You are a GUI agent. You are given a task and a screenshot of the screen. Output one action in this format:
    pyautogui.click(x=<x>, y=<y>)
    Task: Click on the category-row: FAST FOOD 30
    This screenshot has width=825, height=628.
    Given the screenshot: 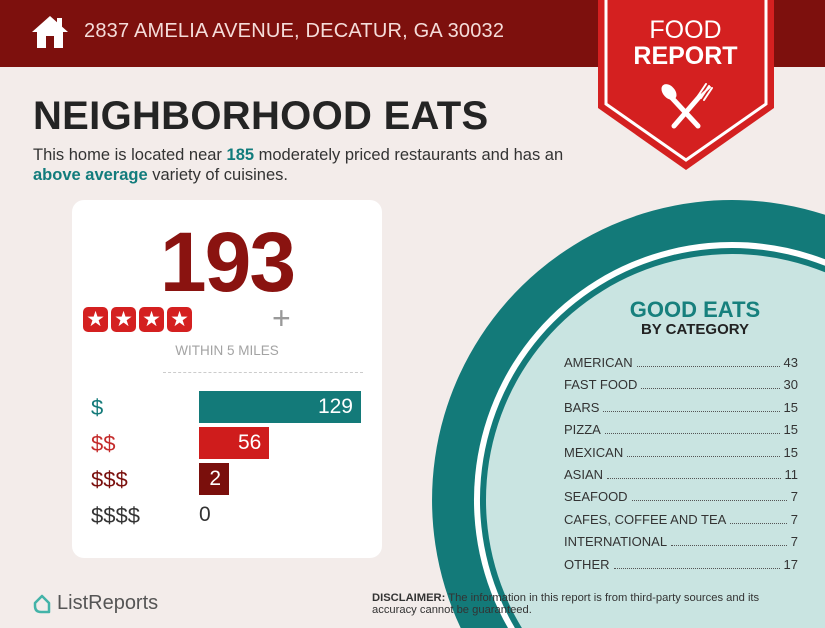 What is the action you would take?
    pyautogui.click(x=681, y=384)
    